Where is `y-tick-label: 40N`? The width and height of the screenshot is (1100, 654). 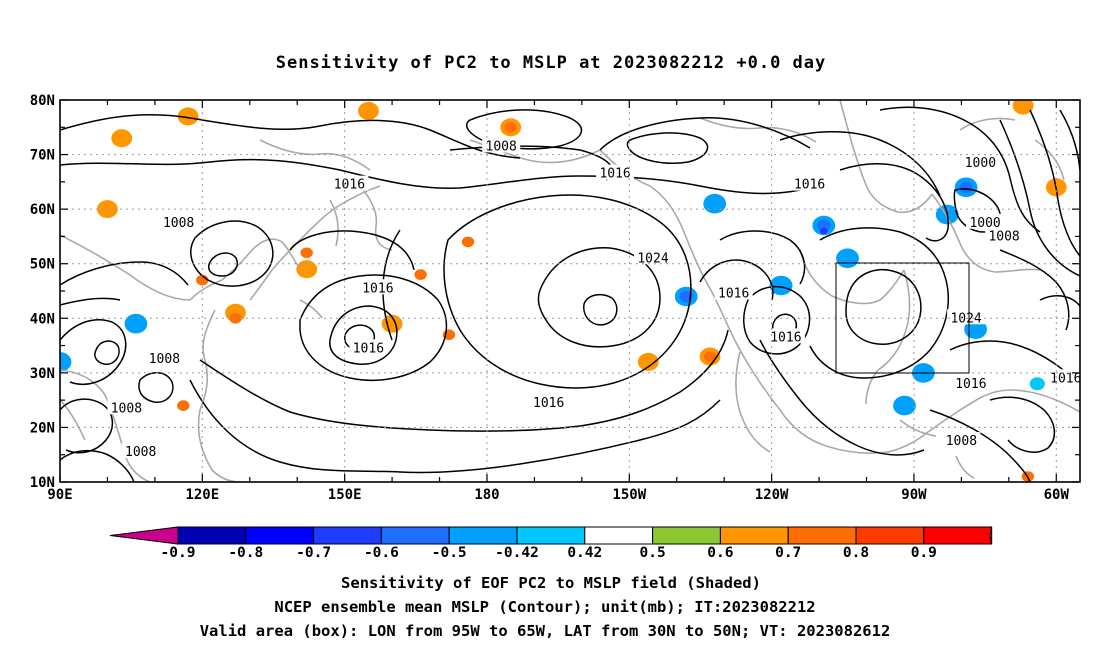 y-tick-label: 40N is located at coordinates (42, 319).